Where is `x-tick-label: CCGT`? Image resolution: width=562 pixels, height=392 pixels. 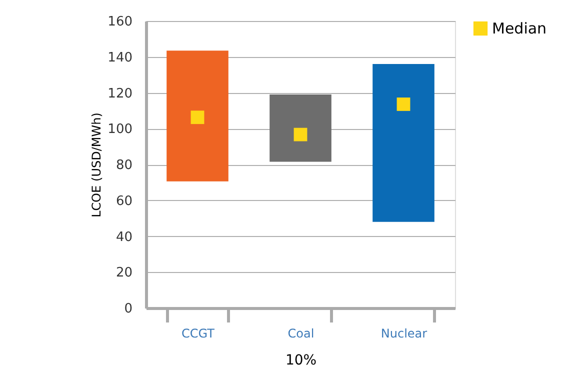
x-tick-label: CCGT is located at coordinates (199, 333).